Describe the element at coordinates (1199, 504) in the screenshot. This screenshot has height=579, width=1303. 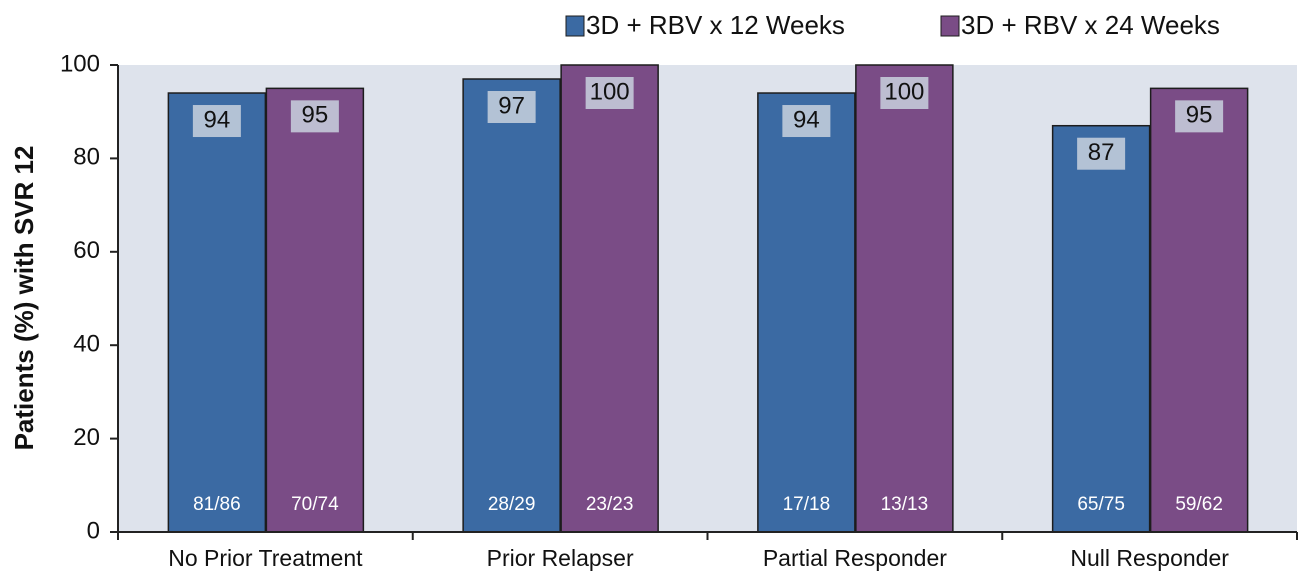
I see `count-label: 59/62` at that location.